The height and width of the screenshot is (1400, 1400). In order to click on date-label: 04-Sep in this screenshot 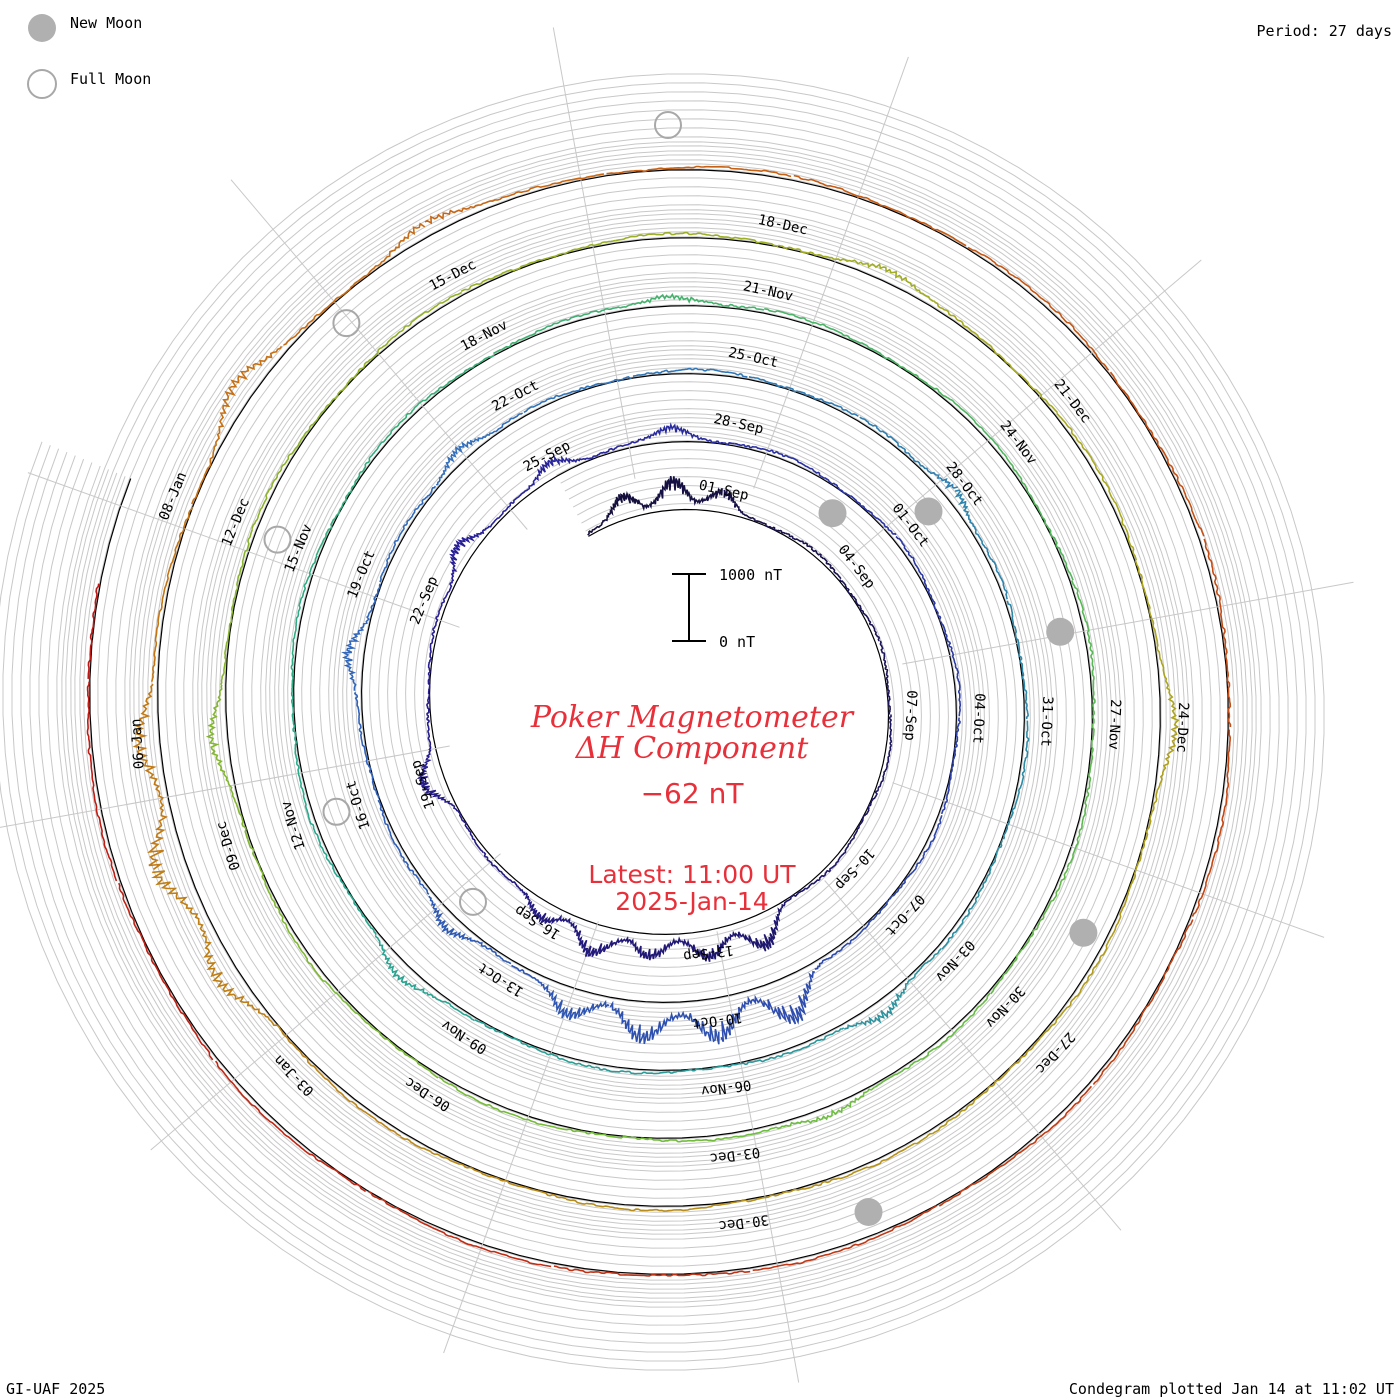, I will do `click(856, 567)`.